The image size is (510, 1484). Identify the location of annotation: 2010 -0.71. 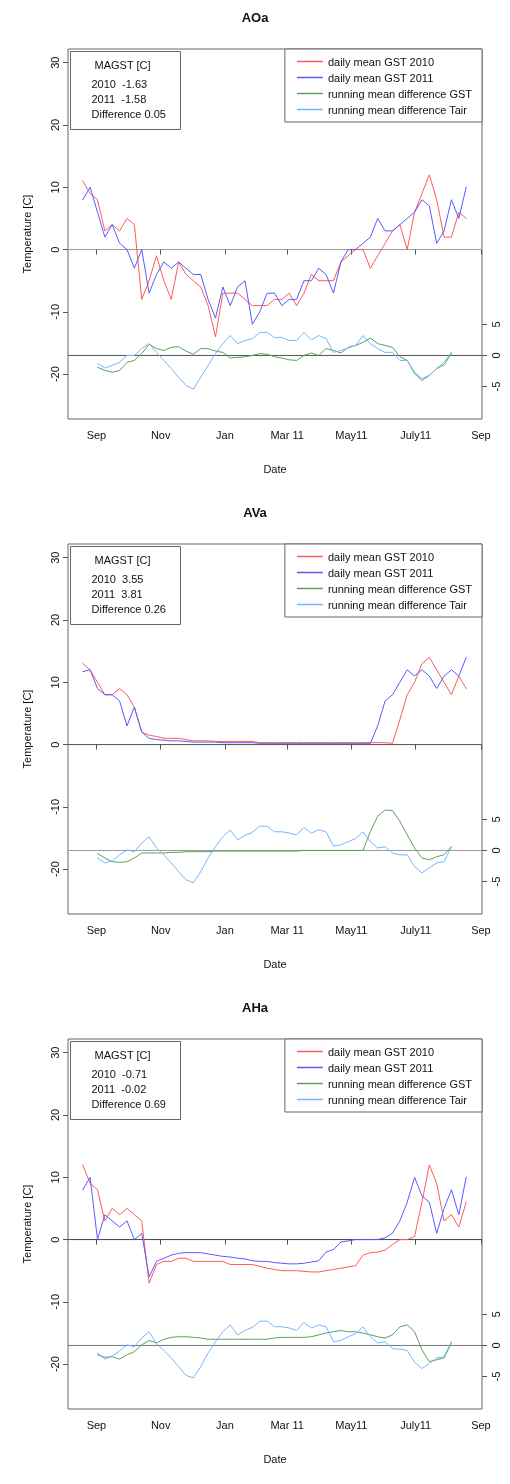
(119, 1074).